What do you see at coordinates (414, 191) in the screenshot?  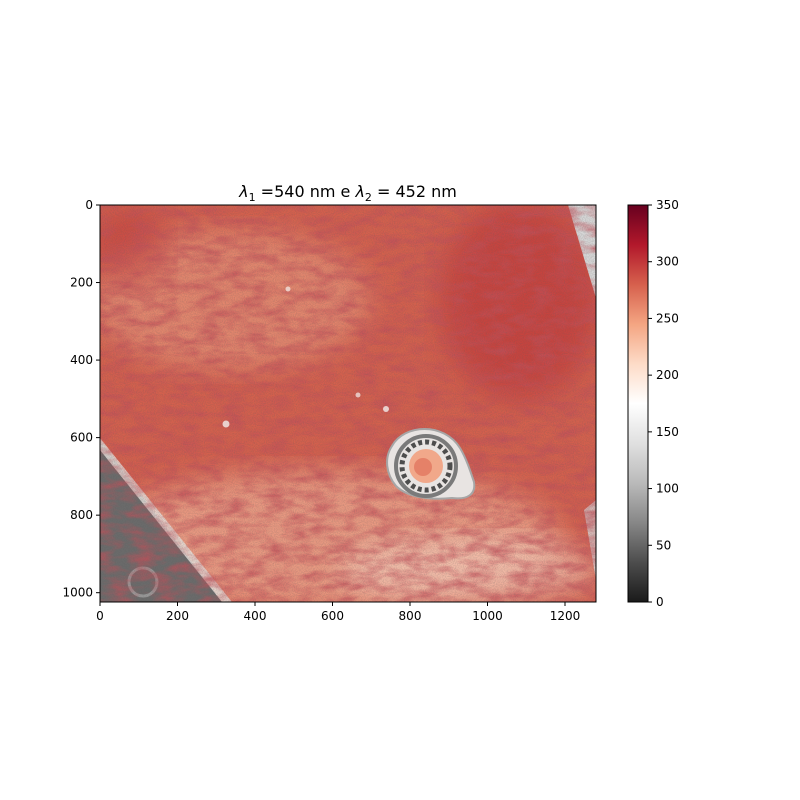 I see `title-tail: = 452 nm` at bounding box center [414, 191].